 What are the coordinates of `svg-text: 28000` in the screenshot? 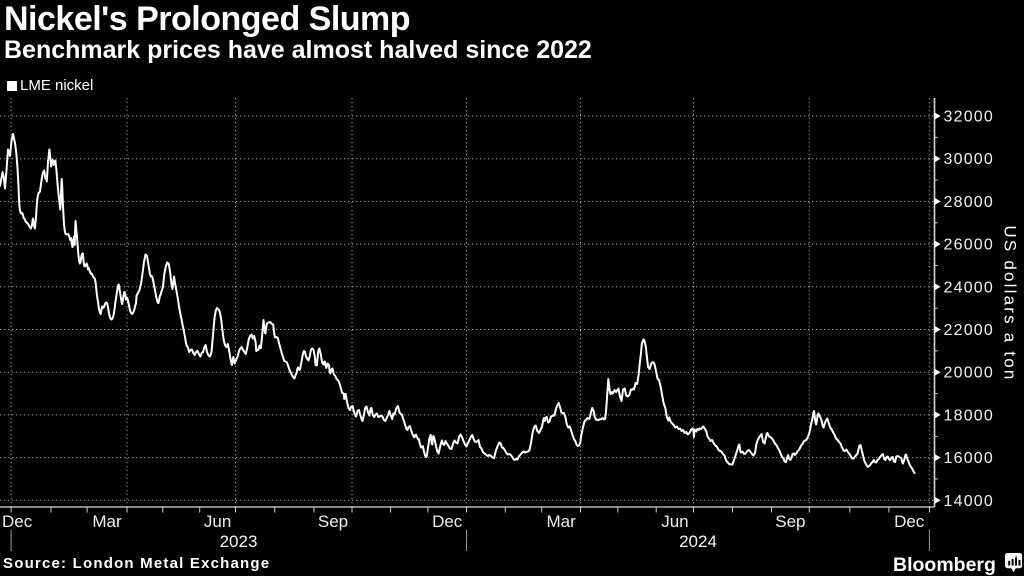 It's located at (969, 202).